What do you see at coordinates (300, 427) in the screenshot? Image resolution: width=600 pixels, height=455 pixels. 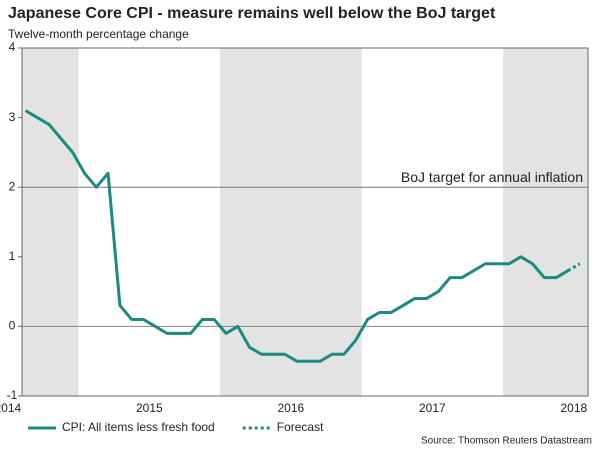 I see `legend-label: Forecast` at bounding box center [300, 427].